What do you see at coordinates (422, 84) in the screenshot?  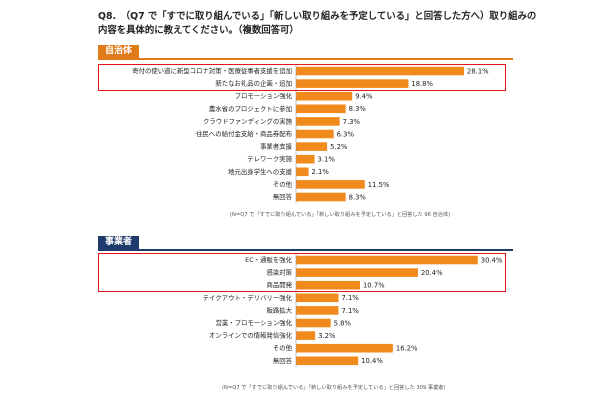 I see `value-label: 18.8%` at bounding box center [422, 84].